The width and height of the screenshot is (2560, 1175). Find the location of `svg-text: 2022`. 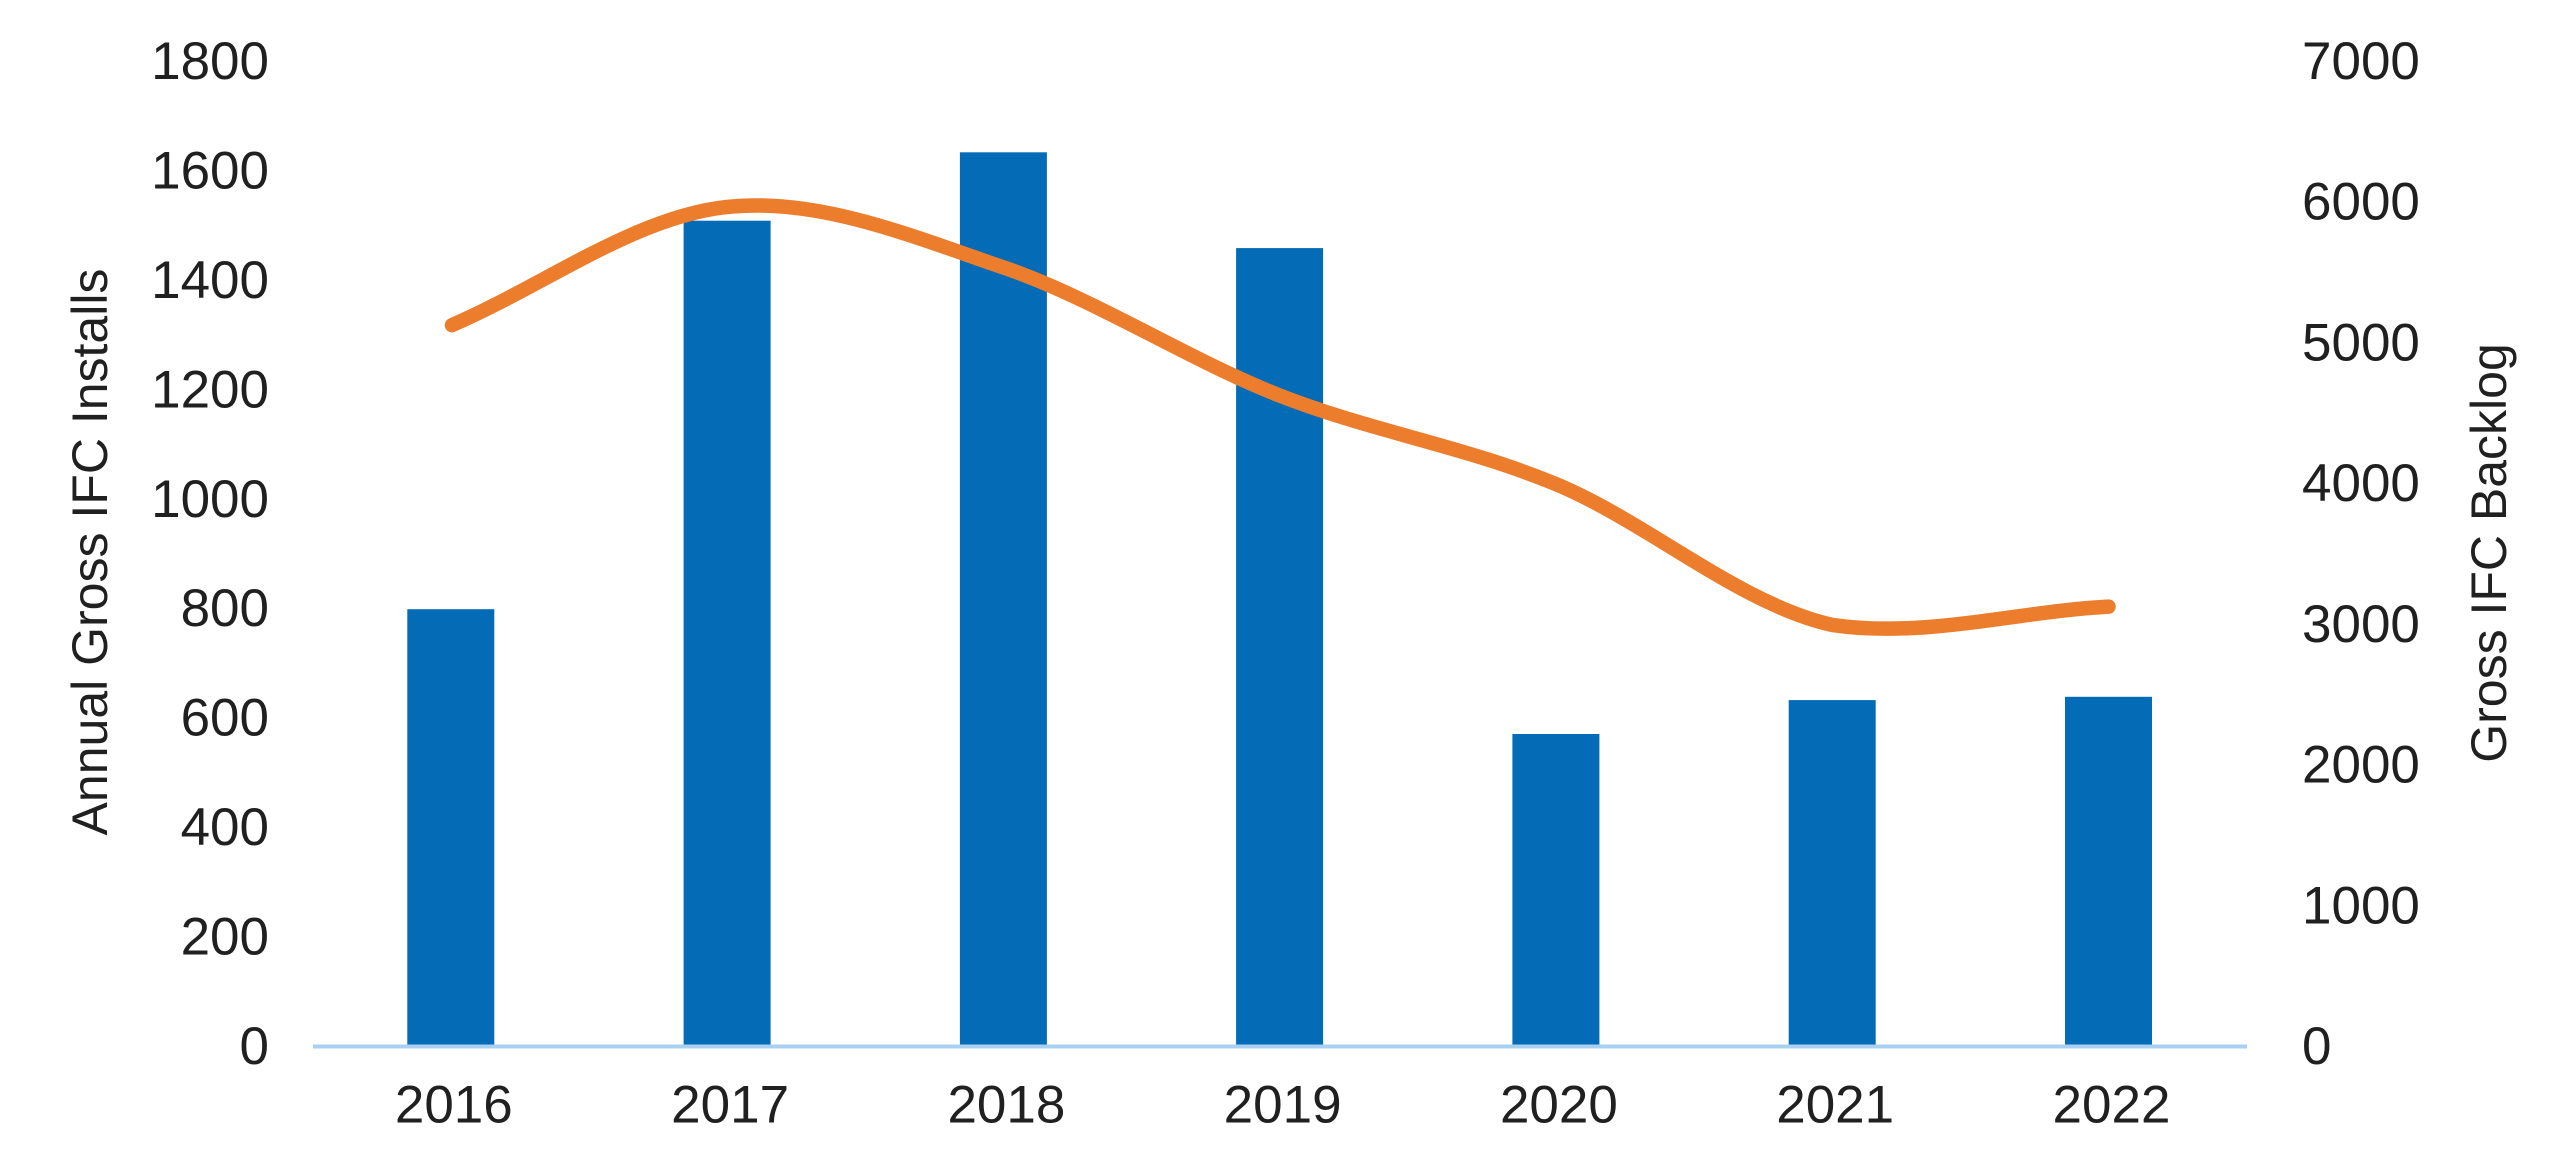

svg-text: 2022 is located at coordinates (2112, 1105).